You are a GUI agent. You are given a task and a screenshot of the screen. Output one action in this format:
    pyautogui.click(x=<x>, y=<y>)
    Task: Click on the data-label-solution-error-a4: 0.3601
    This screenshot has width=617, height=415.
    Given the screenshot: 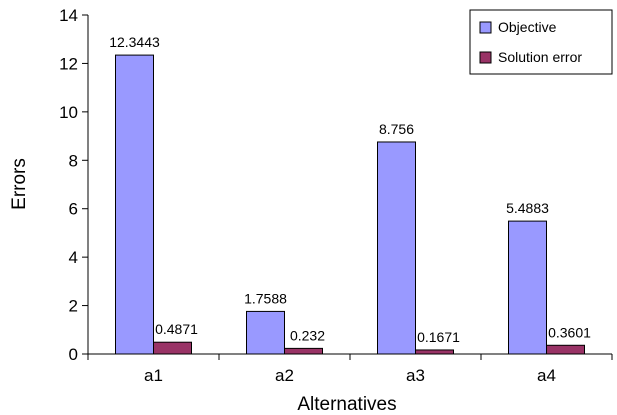 What is the action you would take?
    pyautogui.click(x=569, y=332)
    